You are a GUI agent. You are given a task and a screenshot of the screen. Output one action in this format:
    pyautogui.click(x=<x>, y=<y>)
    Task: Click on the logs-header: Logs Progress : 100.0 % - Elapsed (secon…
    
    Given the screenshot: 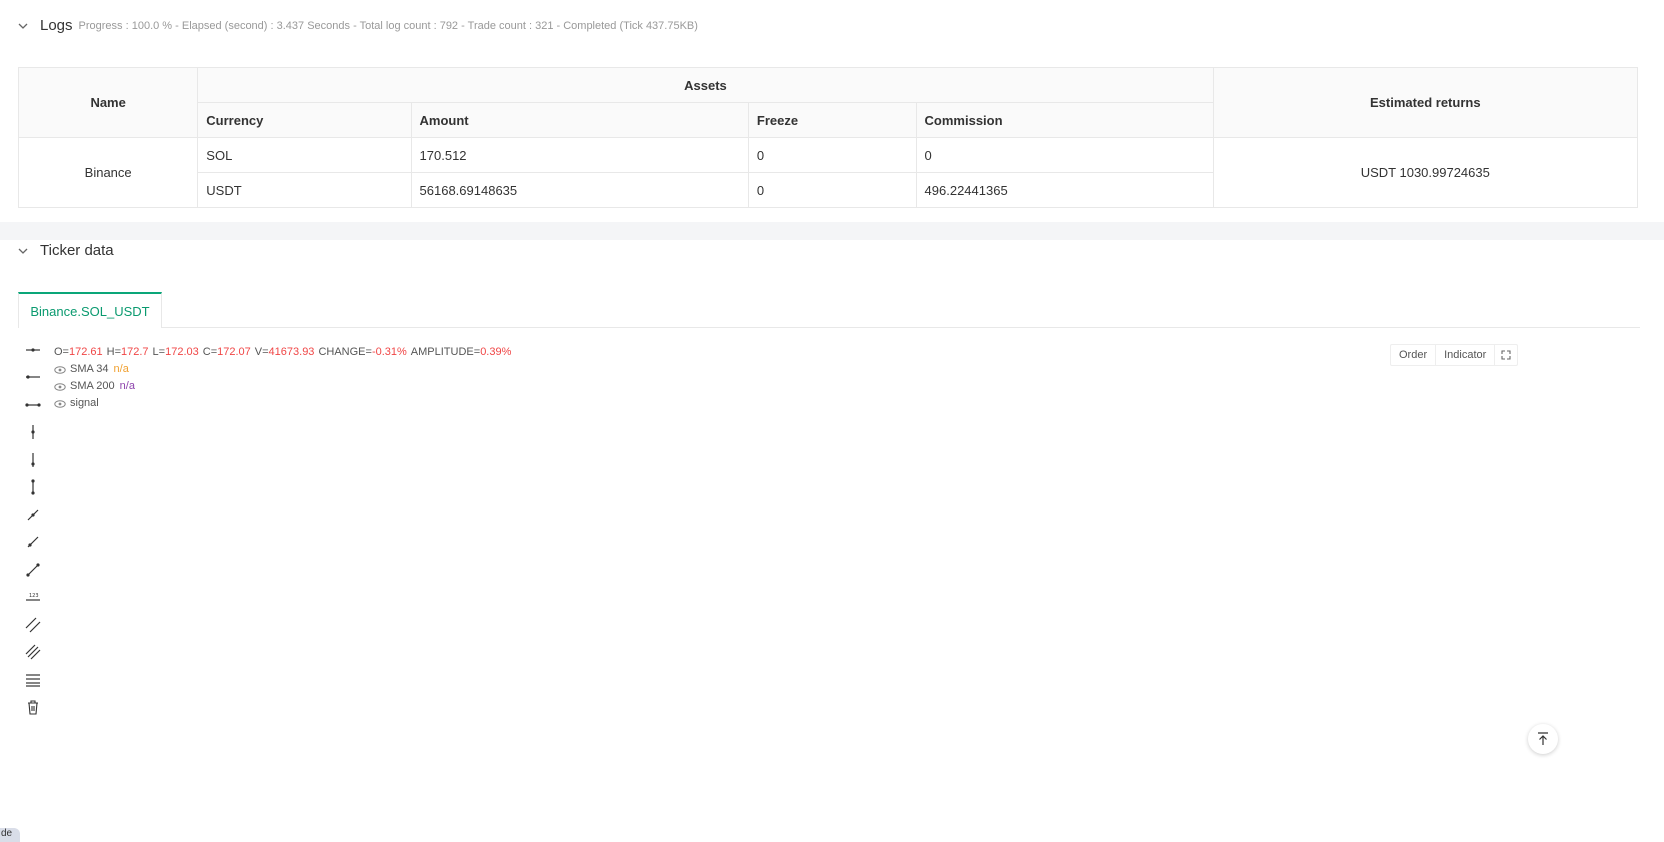 What is the action you would take?
    pyautogui.click(x=358, y=25)
    